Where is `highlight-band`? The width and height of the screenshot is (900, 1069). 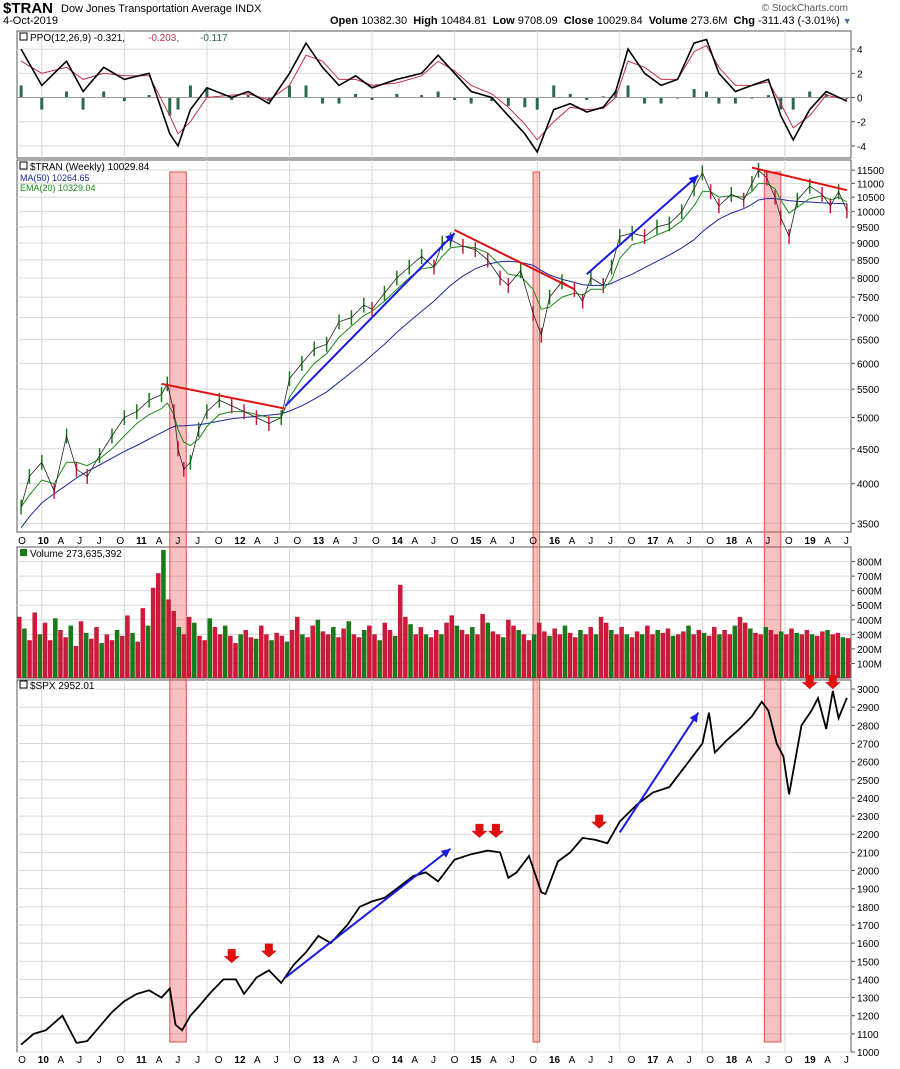 highlight-band is located at coordinates (536, 607).